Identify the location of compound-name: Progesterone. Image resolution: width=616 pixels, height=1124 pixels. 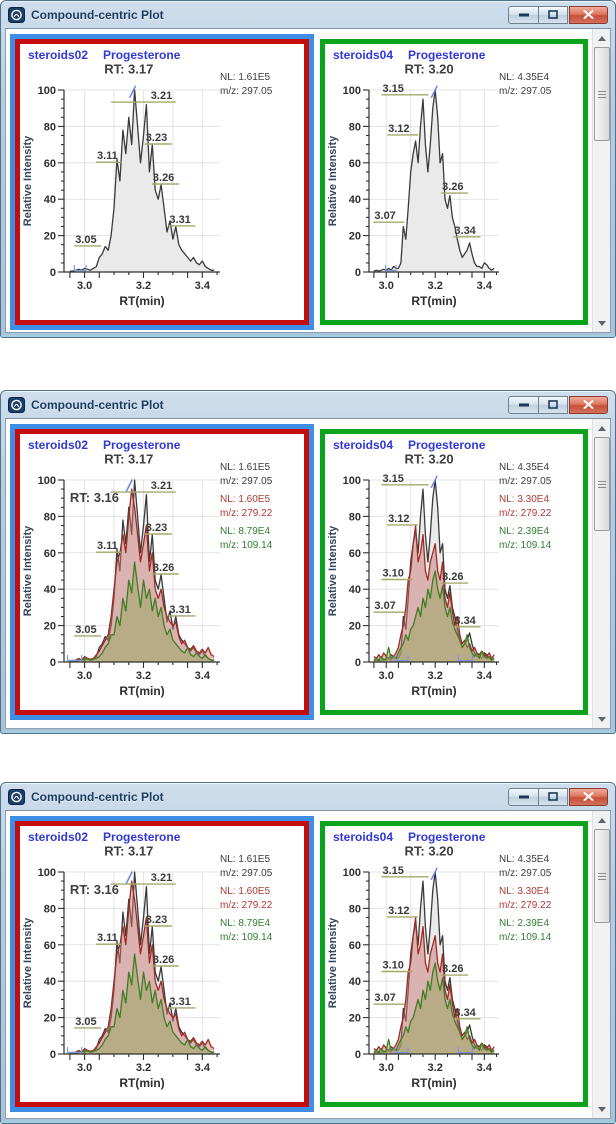
(142, 837).